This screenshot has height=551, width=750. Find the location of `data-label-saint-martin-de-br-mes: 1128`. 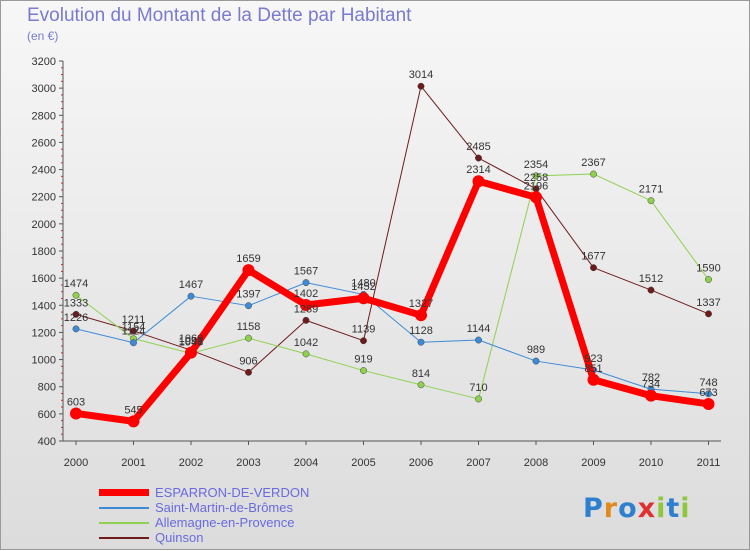

data-label-saint-martin-de-br-mes: 1128 is located at coordinates (421, 331).